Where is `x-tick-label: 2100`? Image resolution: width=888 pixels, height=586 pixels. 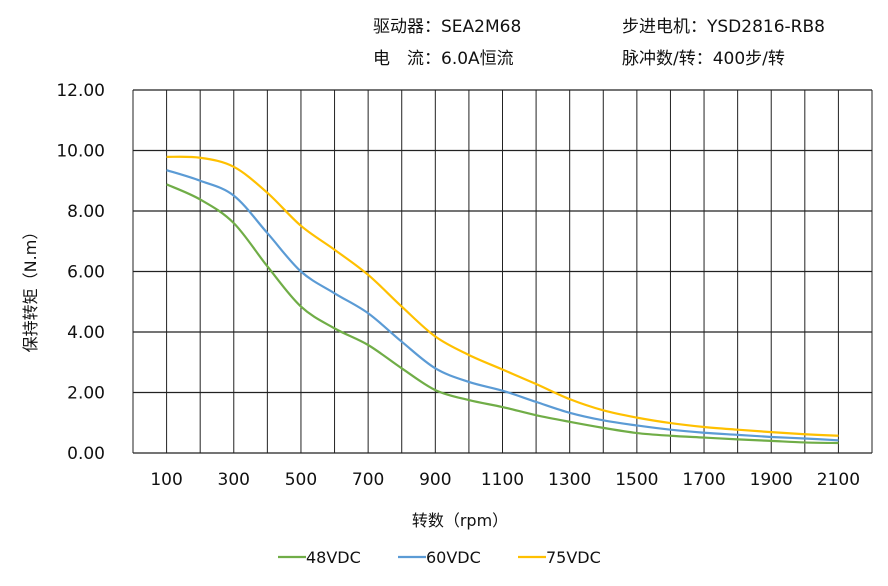
x-tick-label: 2100 is located at coordinates (838, 480).